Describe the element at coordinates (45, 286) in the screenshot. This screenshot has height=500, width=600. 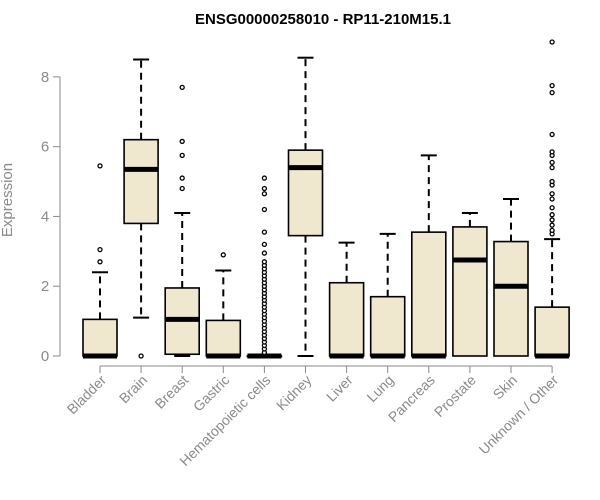
I see `y-tick-label: 2` at that location.